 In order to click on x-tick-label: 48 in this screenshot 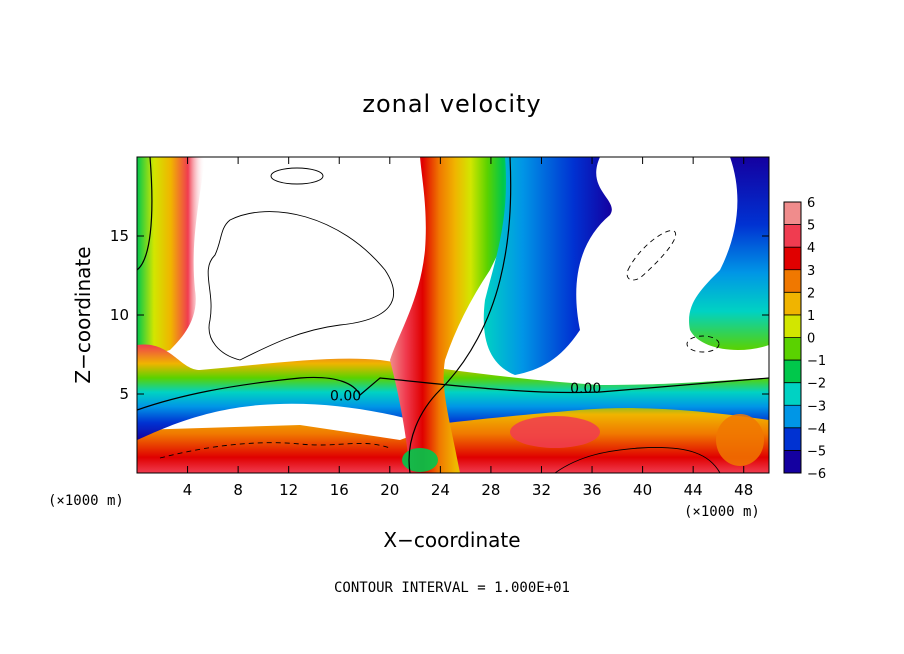, I will do `click(743, 490)`.